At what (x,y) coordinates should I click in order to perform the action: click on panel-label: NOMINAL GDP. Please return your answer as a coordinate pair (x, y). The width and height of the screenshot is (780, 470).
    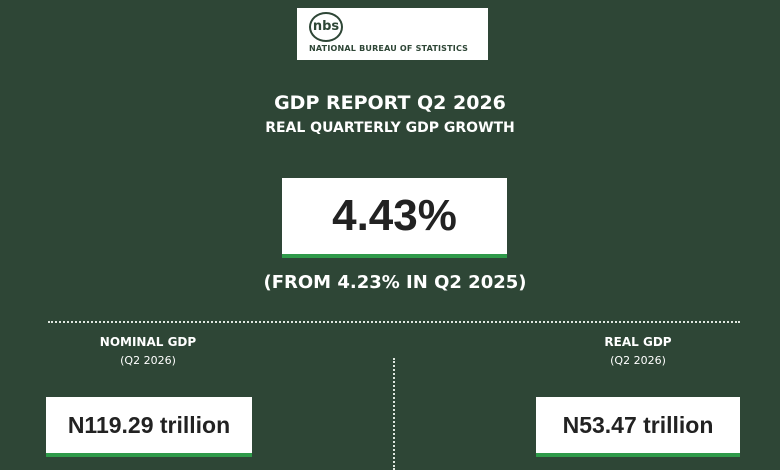
    Looking at the image, I should click on (148, 342).